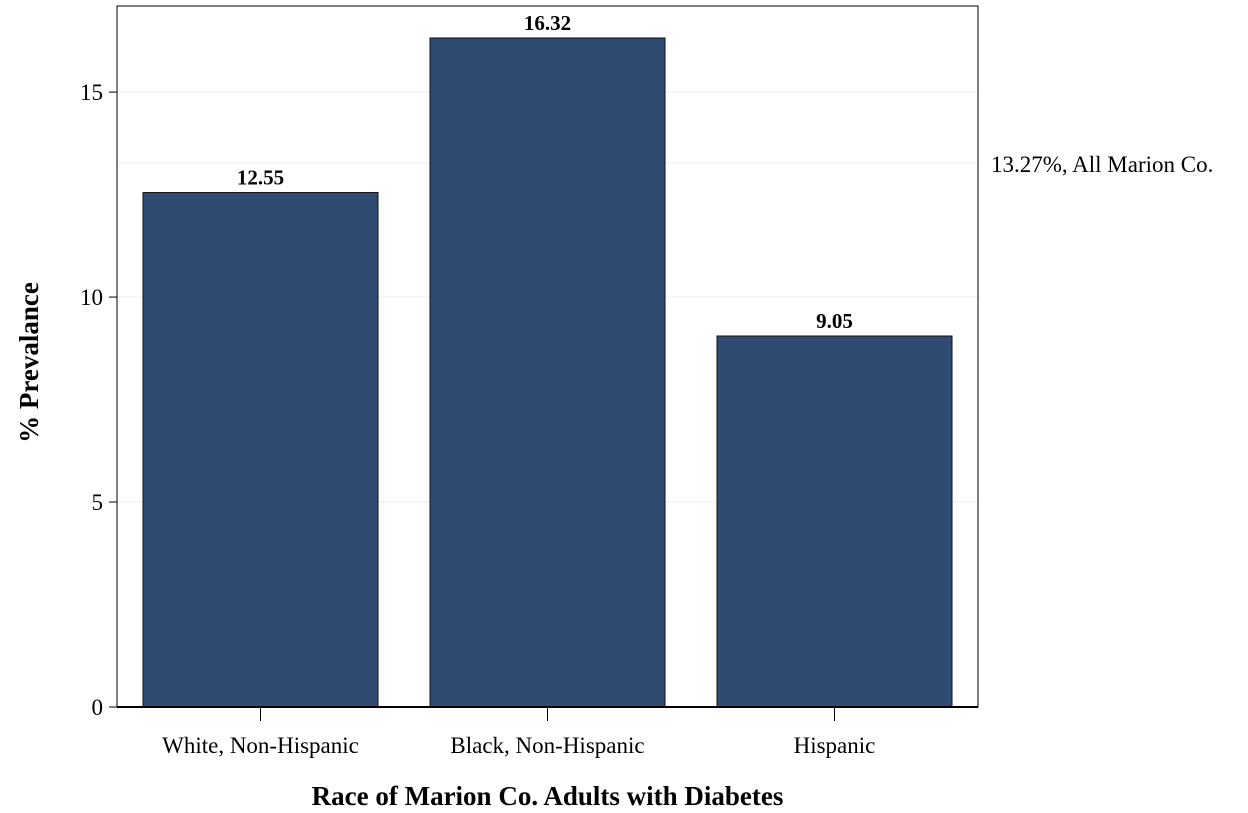  I want to click on bar-value-label: 12.55, so click(260, 178).